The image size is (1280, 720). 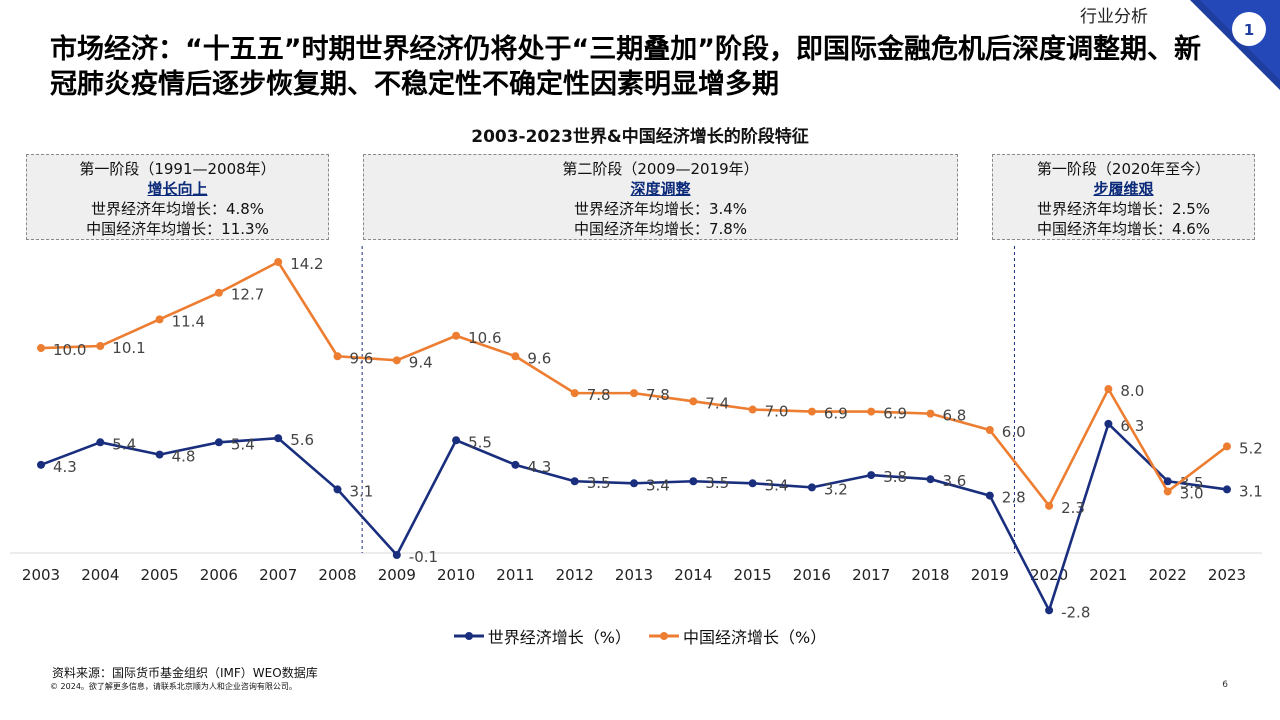 I want to click on x-tick-label: 2007, so click(x=278, y=575).